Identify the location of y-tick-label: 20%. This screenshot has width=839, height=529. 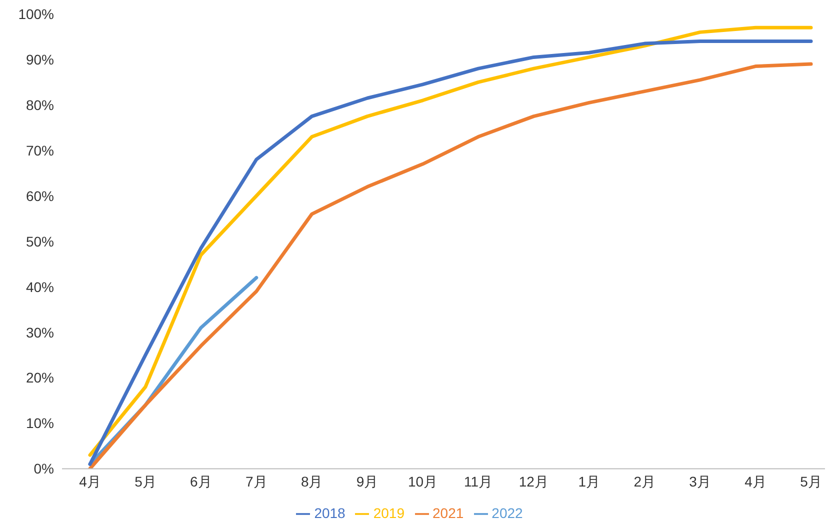
(40, 378).